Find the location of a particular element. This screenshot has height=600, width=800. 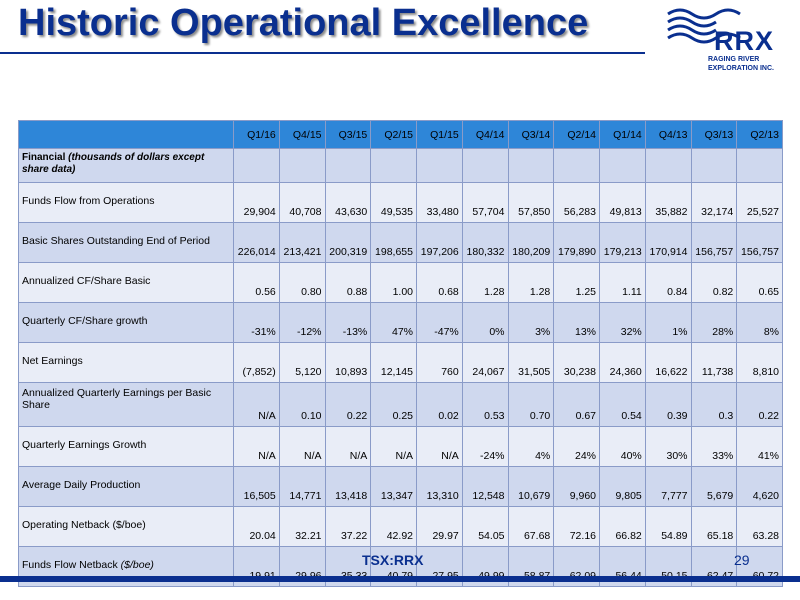

table-cell: 31,505 is located at coordinates (531, 362).